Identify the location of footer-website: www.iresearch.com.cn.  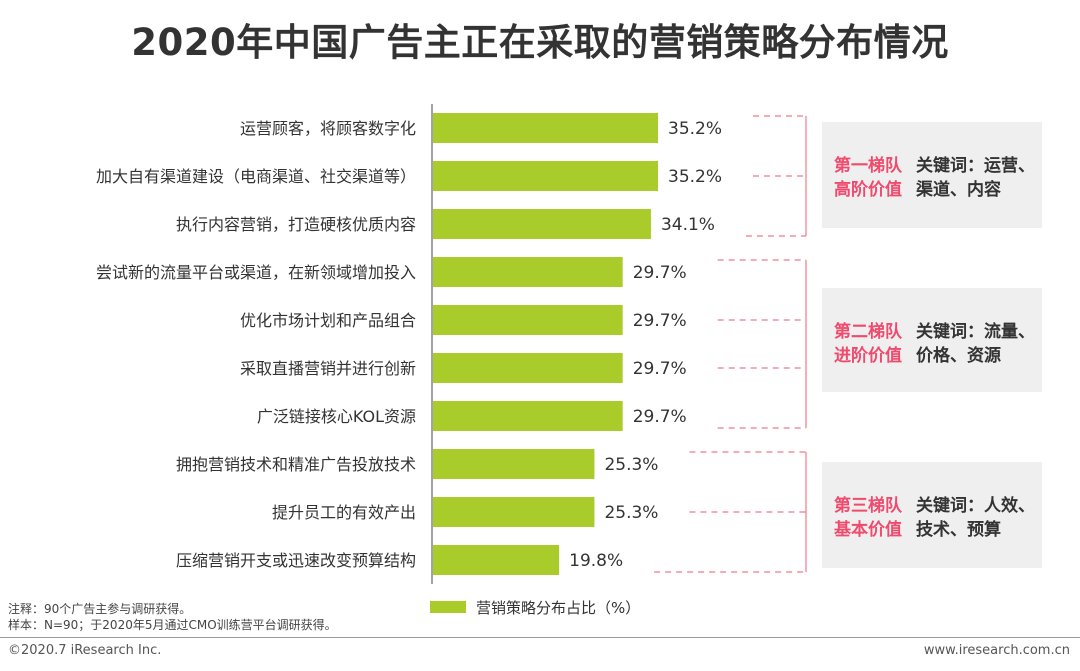
(996, 650).